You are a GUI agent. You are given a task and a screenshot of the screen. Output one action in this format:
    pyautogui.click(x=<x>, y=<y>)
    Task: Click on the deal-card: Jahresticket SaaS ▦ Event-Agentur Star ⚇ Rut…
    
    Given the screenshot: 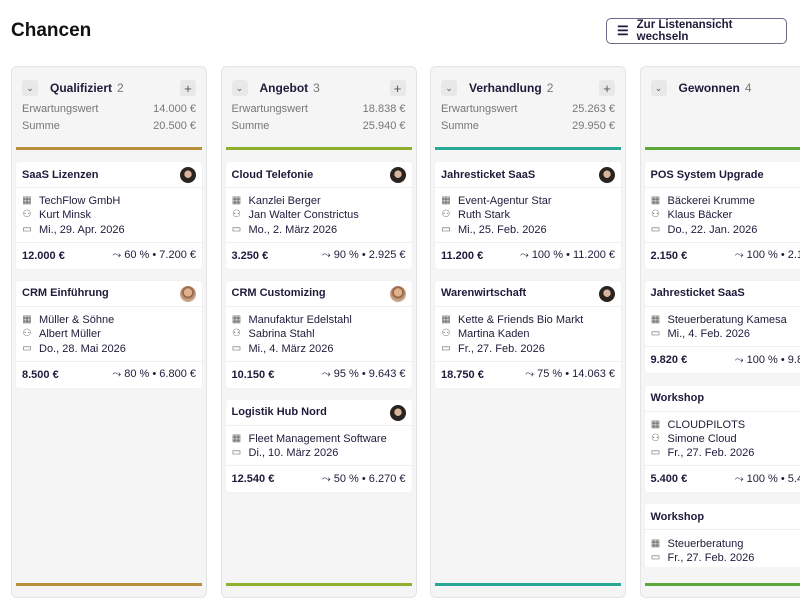 What is the action you would take?
    pyautogui.click(x=528, y=215)
    